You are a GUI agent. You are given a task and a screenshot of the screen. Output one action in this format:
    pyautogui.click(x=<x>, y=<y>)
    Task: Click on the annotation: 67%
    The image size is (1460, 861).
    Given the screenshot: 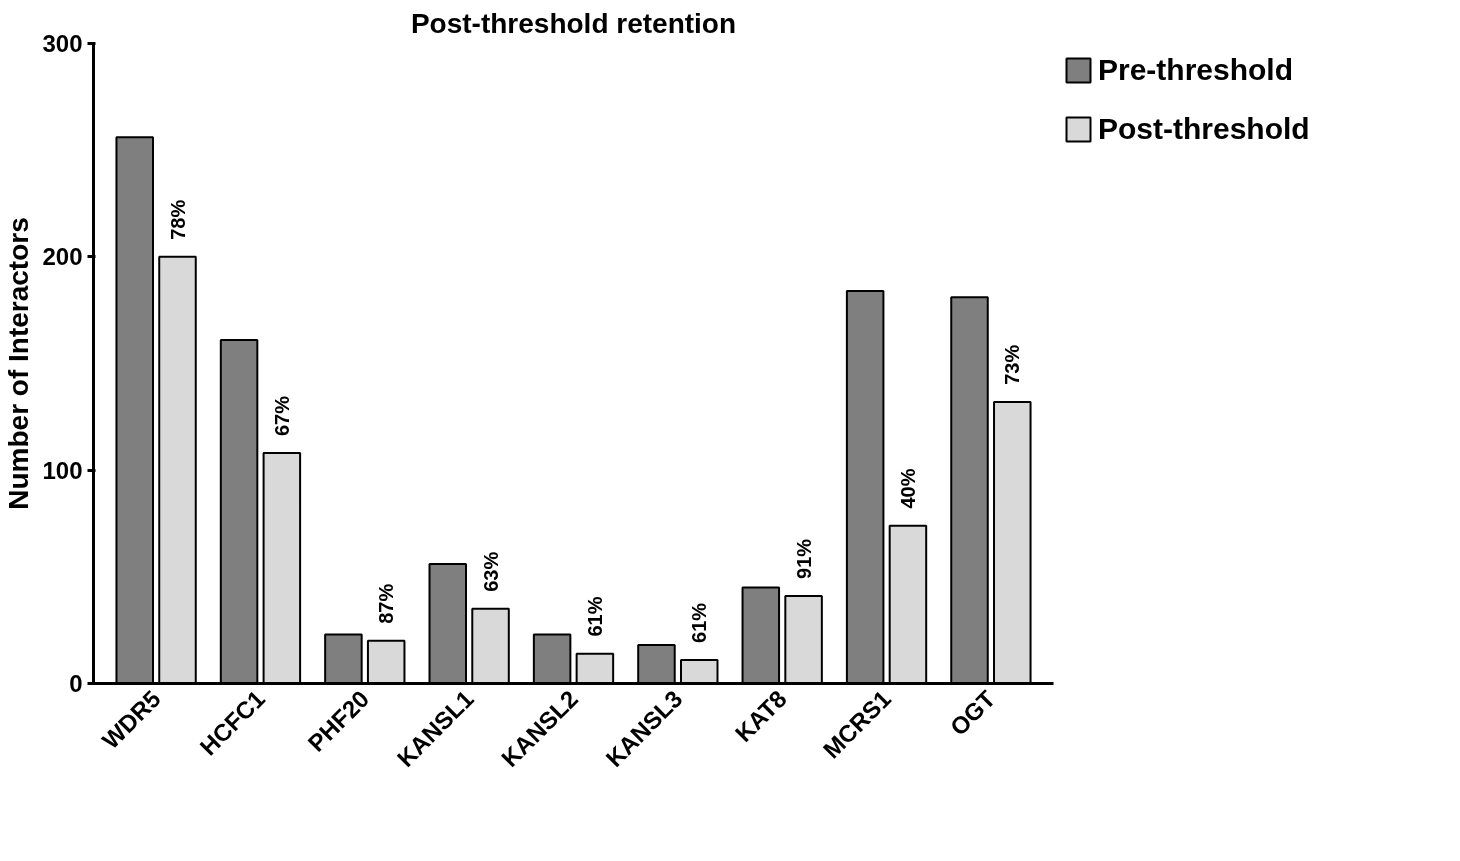 What is the action you would take?
    pyautogui.click(x=281, y=416)
    